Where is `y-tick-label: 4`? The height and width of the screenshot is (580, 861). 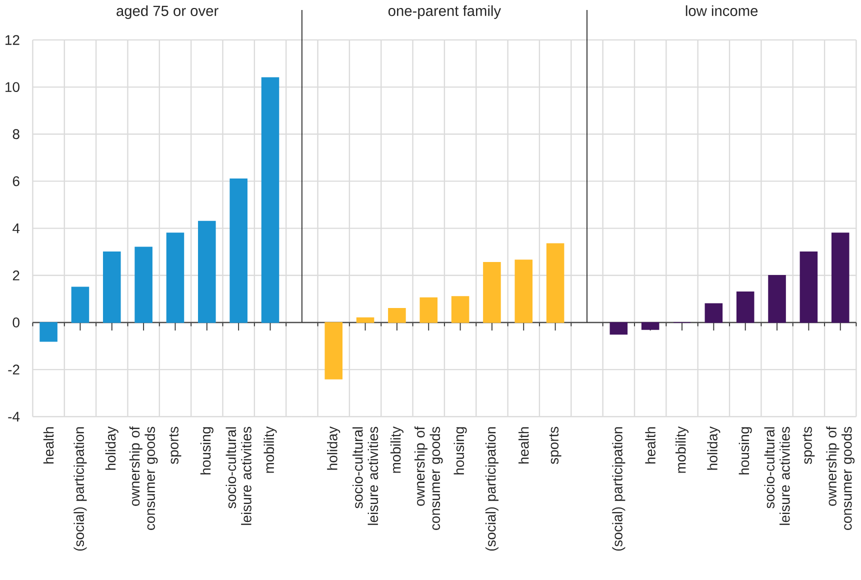 y-tick-label: 4 is located at coordinates (16, 229).